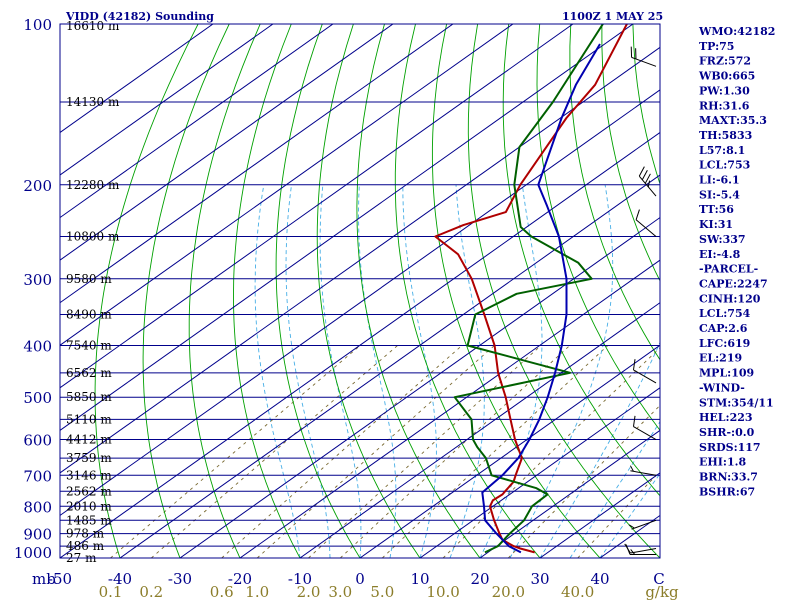 This screenshot has width=800, height=600. What do you see at coordinates (37, 25) in the screenshot?
I see `pressure-tick-label: 100` at bounding box center [37, 25].